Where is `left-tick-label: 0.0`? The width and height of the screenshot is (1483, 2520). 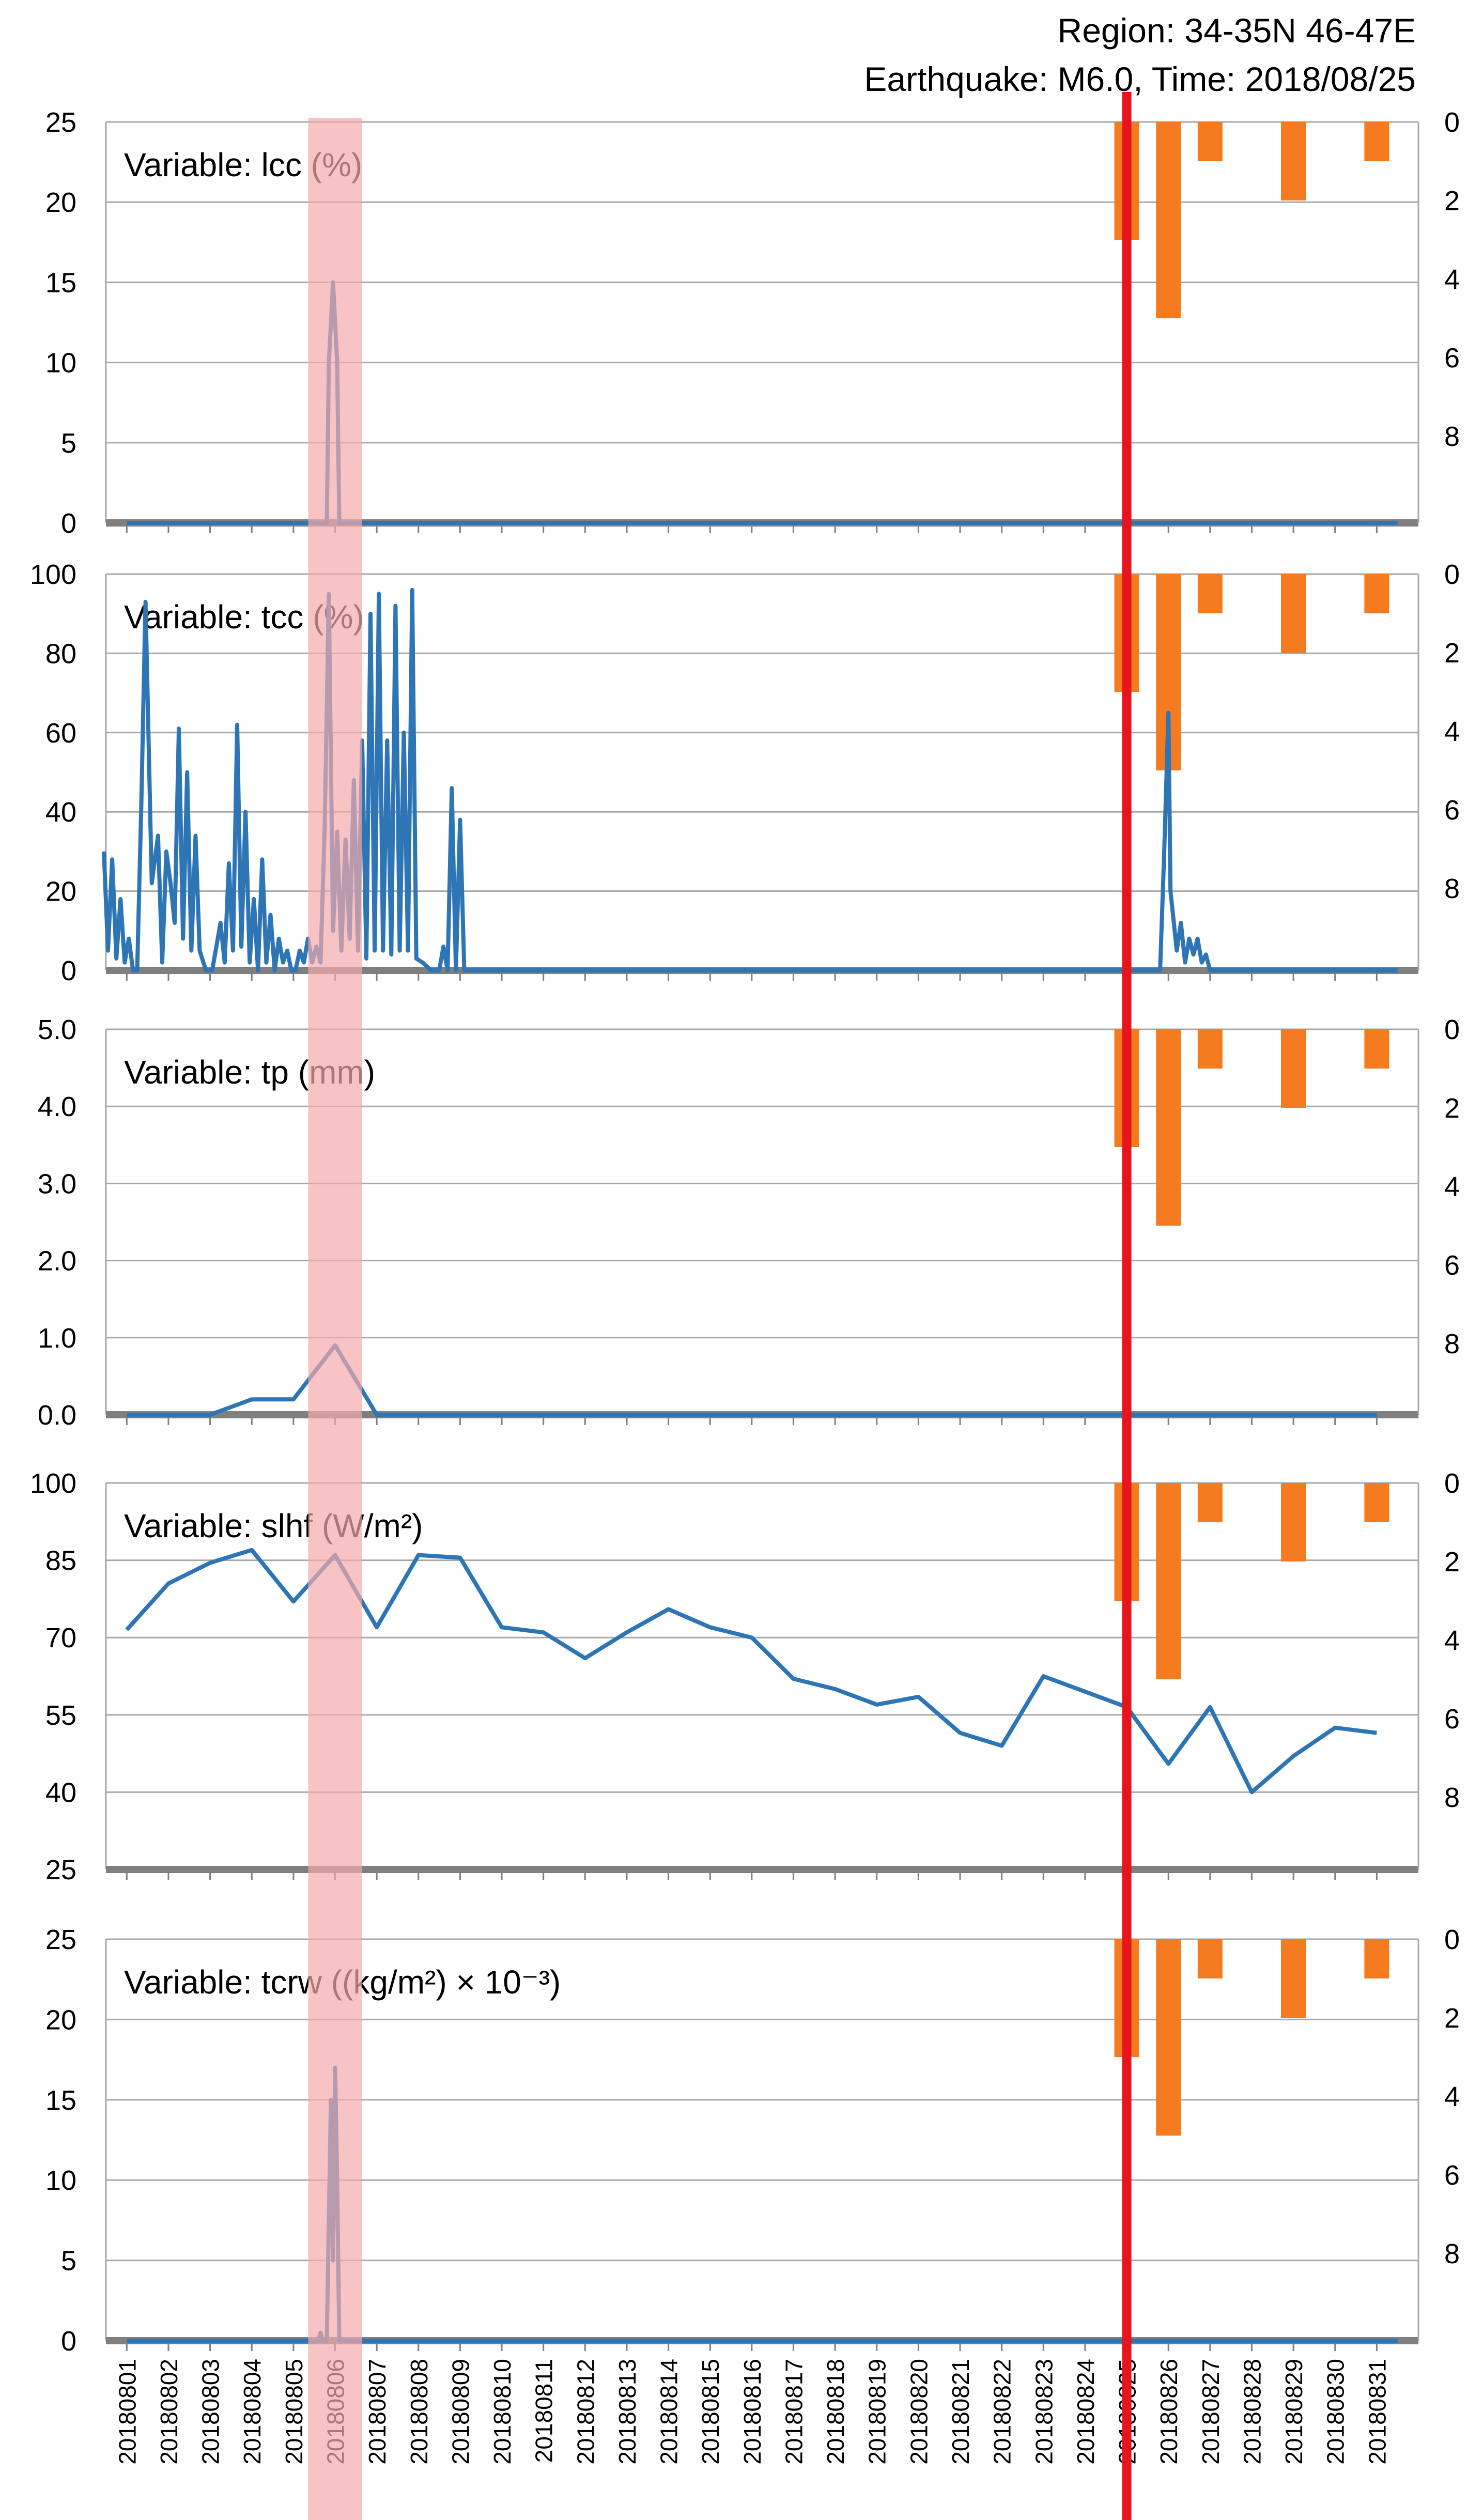
left-tick-label: 0.0 is located at coordinates (57, 1415).